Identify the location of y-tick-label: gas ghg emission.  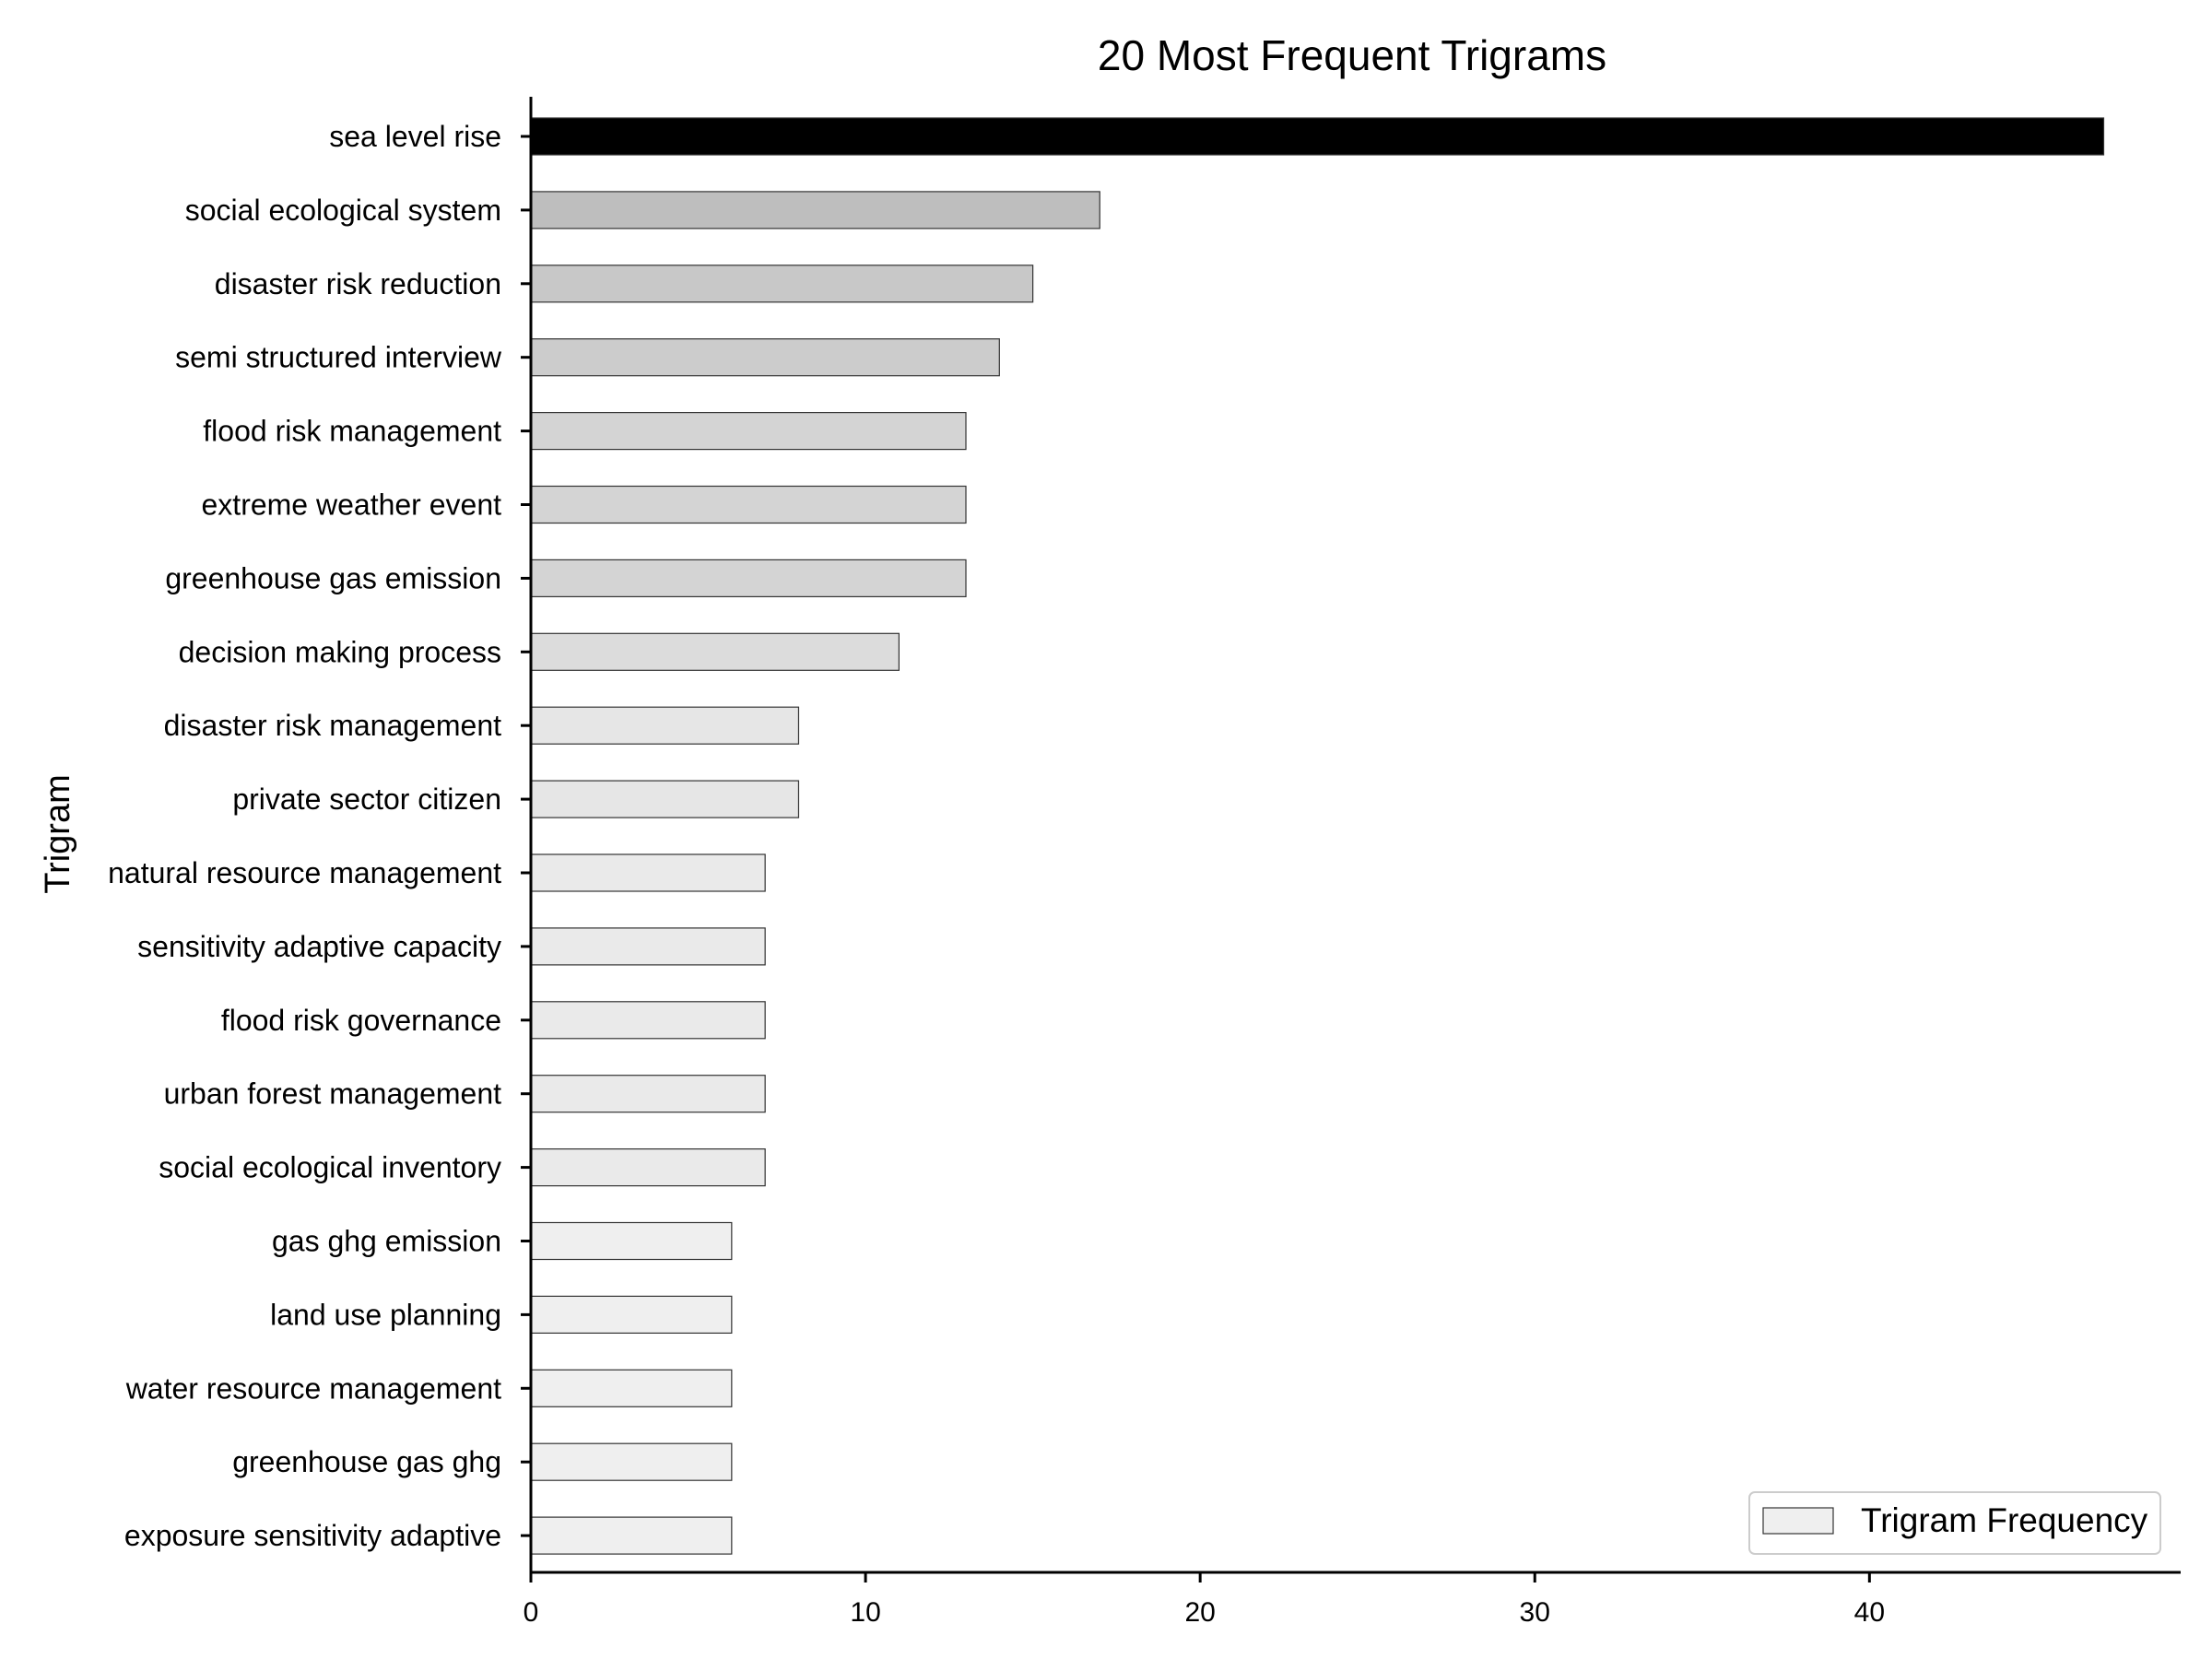
(386, 1241).